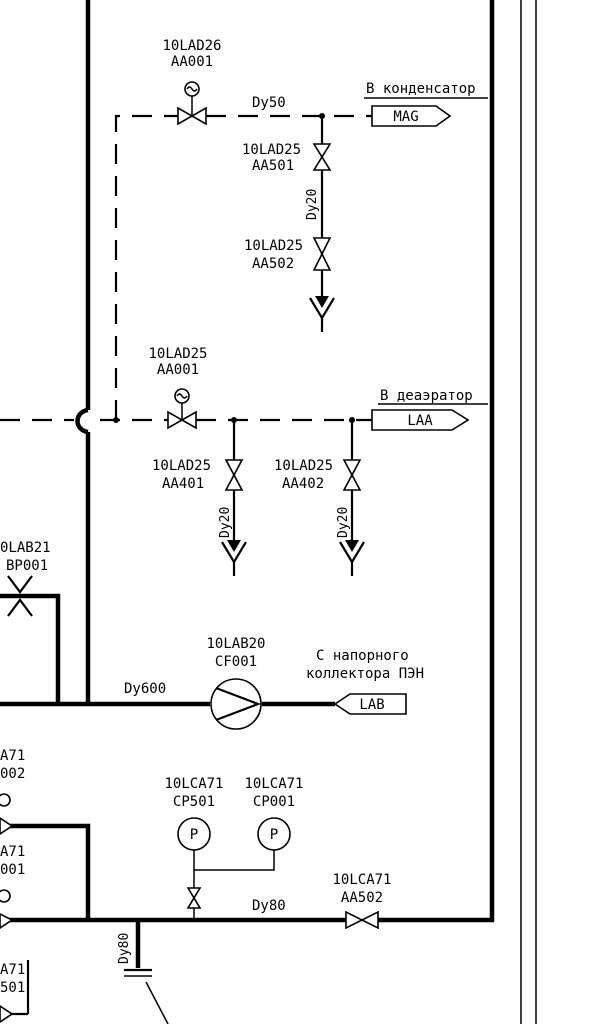  What do you see at coordinates (124, 948) in the screenshot?
I see `label-dn-drop: Dy80` at bounding box center [124, 948].